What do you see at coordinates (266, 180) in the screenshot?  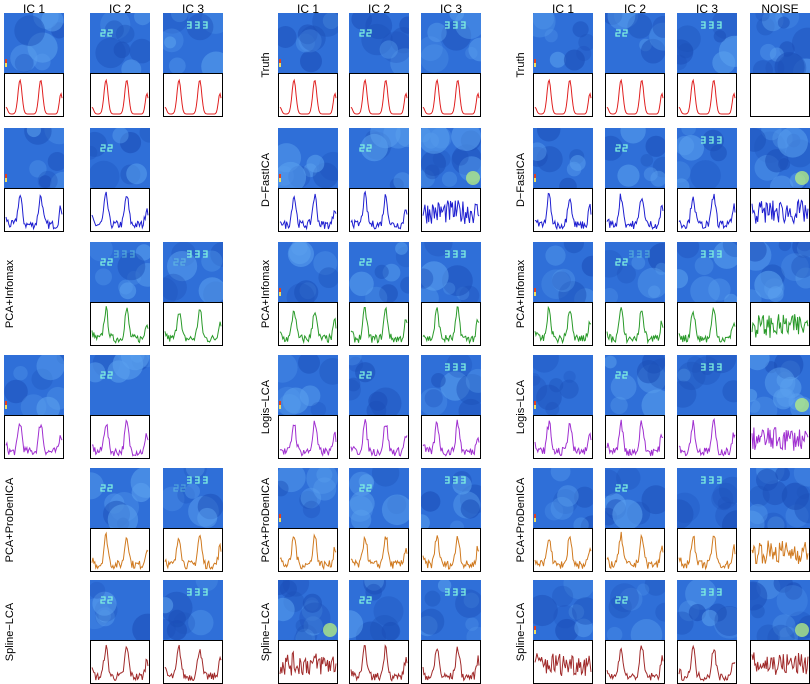 I see `row-label: D−FastICA` at bounding box center [266, 180].